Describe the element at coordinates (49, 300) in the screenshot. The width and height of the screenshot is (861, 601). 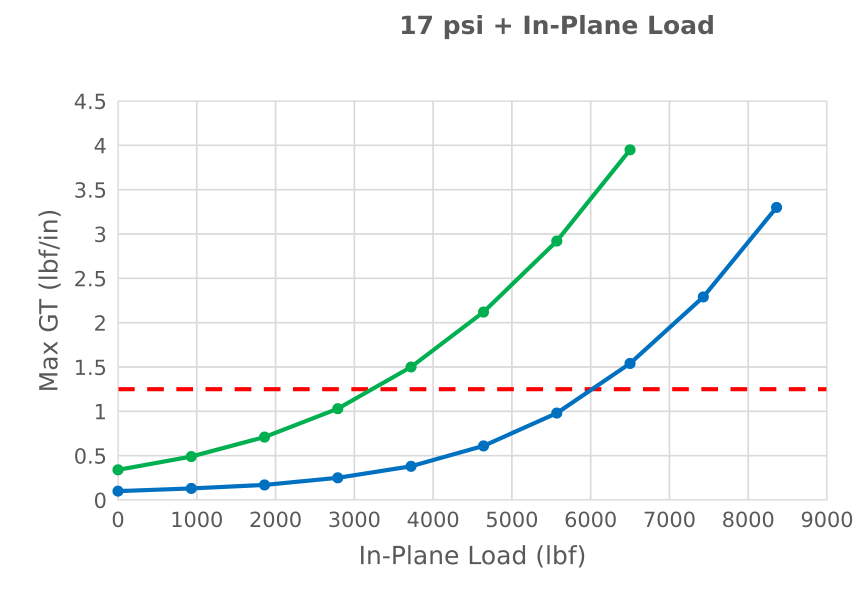
I see `y-axis-title: Max GT (lbf/in)` at that location.